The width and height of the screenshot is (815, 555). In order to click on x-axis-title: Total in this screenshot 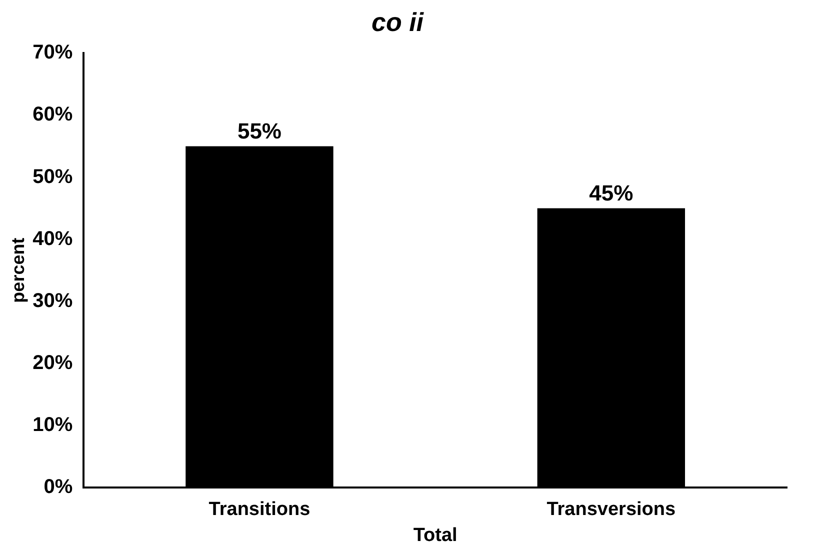, I will do `click(435, 535)`.